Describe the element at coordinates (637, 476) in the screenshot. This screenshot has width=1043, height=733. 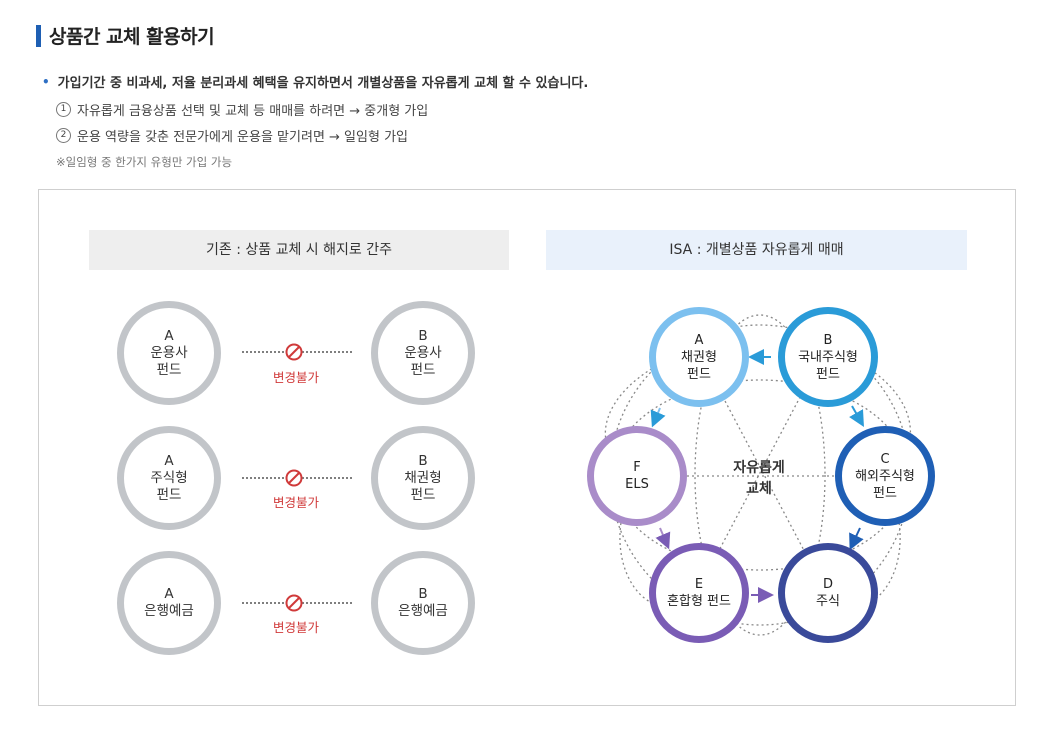
I see `node-f-els: F ELS` at that location.